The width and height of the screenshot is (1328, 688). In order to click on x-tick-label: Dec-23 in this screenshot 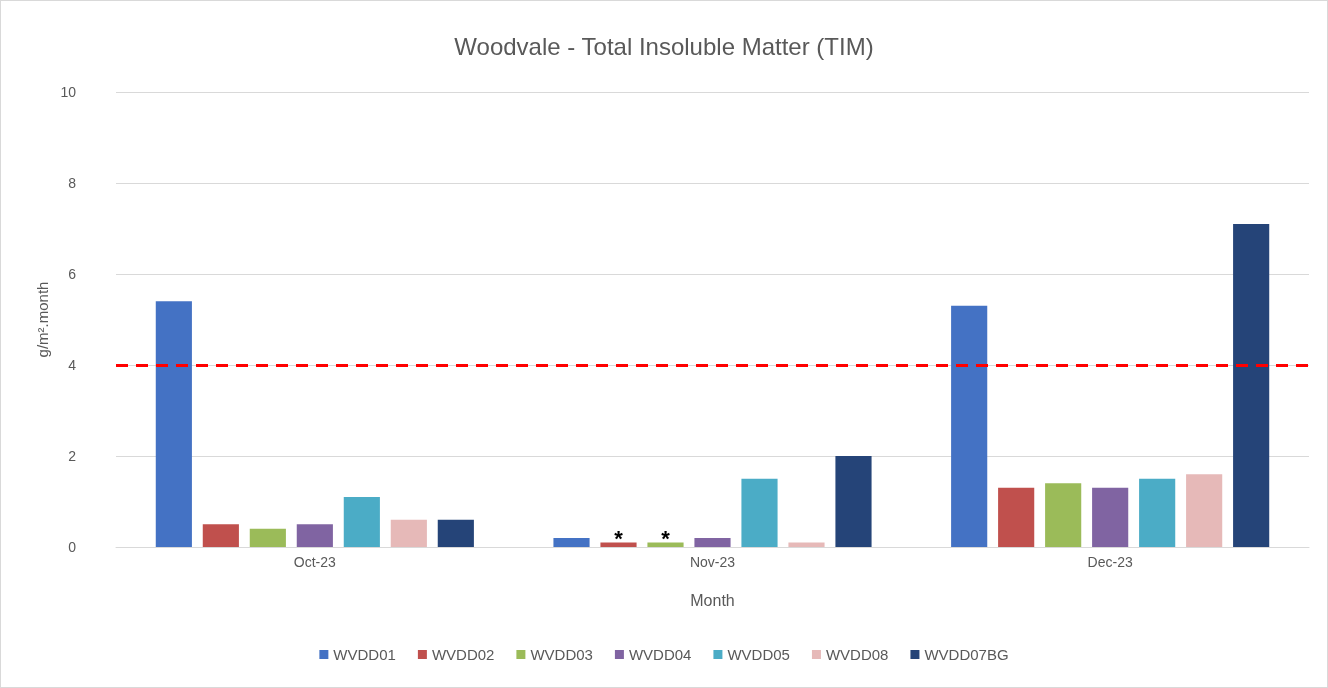, I will do `click(1110, 562)`.